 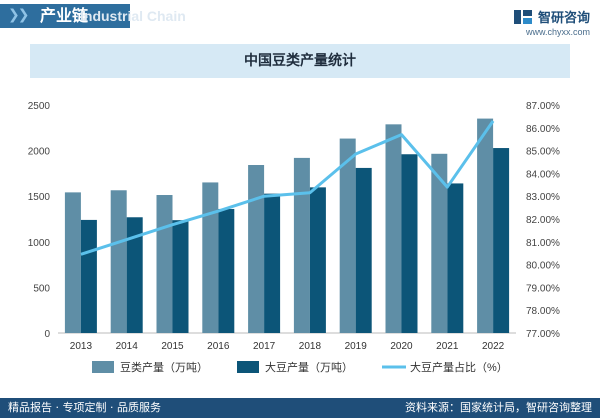 What do you see at coordinates (164, 367) in the screenshot?
I see `legend-label: 豆类产量（万吨）` at bounding box center [164, 367].